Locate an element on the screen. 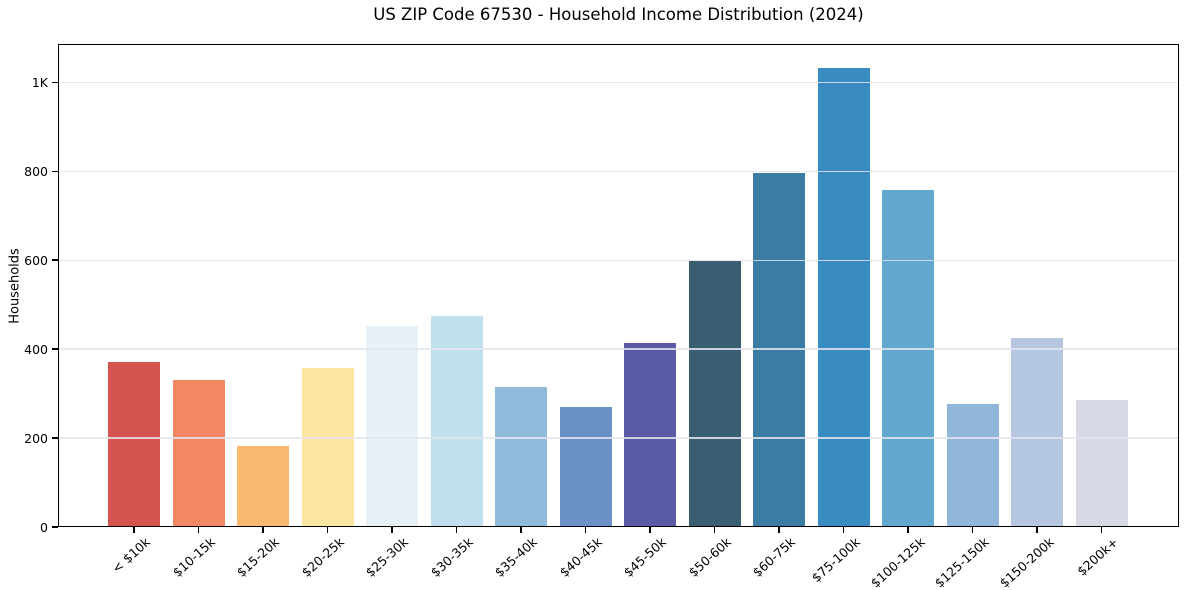  y-tick-label: 0 is located at coordinates (44, 527).